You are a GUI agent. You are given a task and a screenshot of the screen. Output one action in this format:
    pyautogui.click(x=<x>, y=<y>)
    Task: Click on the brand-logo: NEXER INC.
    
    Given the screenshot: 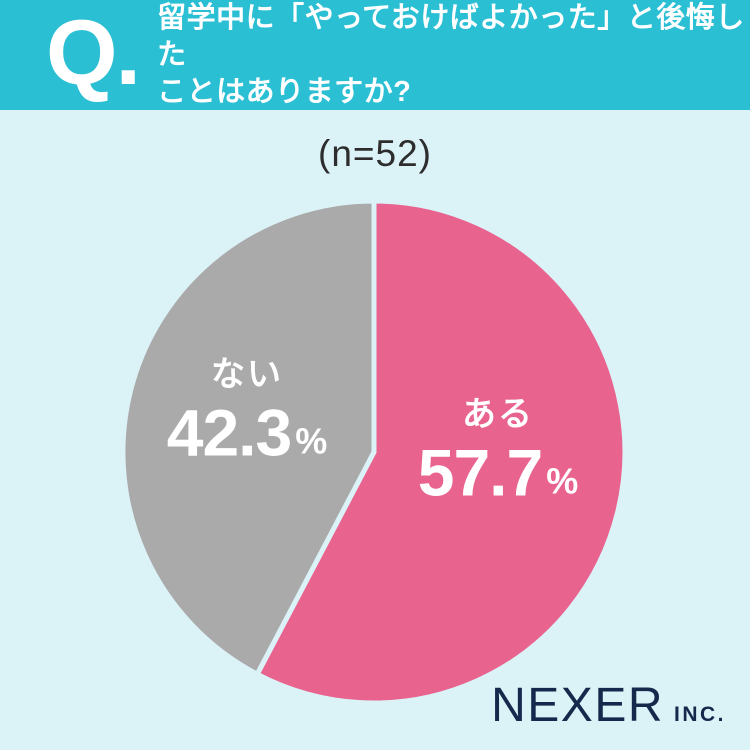 What is the action you would take?
    pyautogui.click(x=608, y=706)
    